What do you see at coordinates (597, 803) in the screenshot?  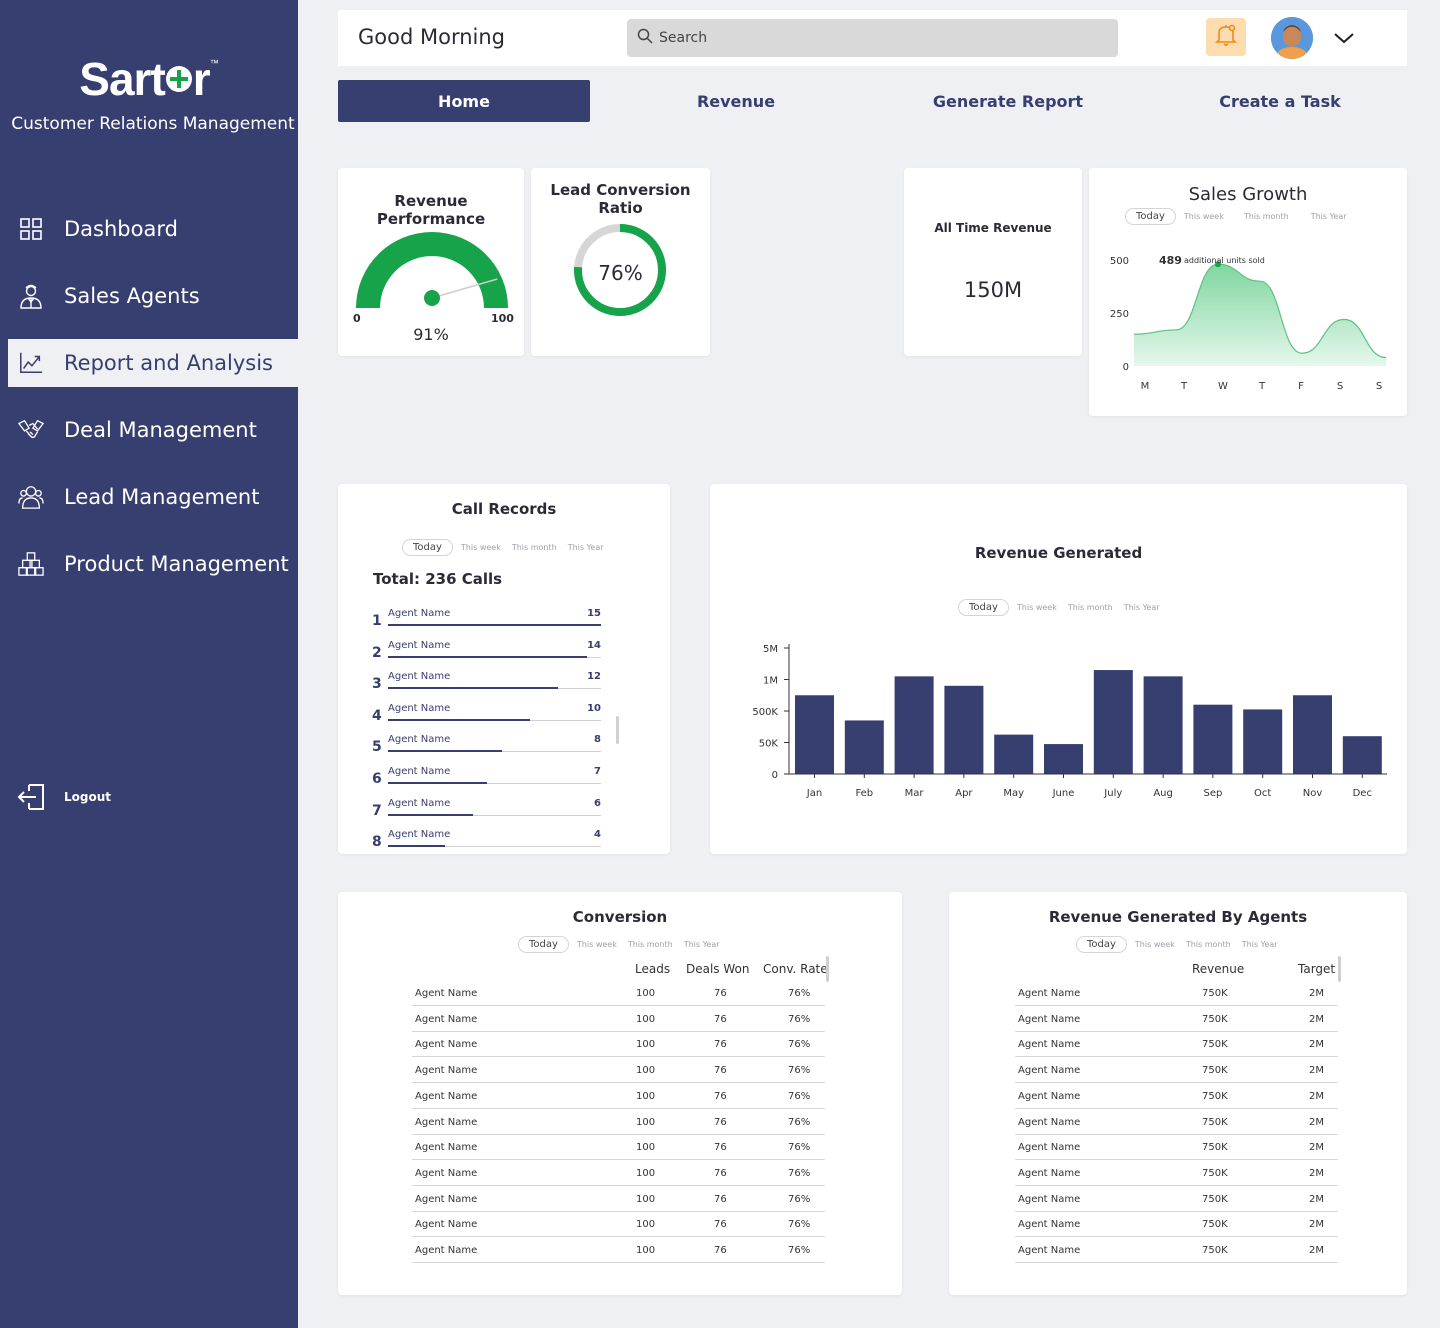 I see `call-count: 6` at bounding box center [597, 803].